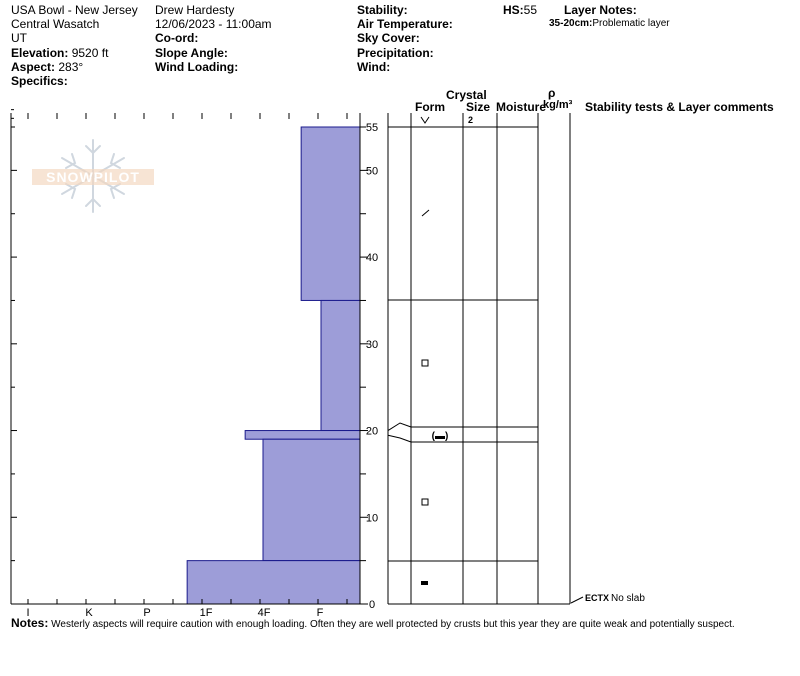 The height and width of the screenshot is (676, 800). Describe the element at coordinates (470, 120) in the screenshot. I see `grain-size-0: 2` at that location.